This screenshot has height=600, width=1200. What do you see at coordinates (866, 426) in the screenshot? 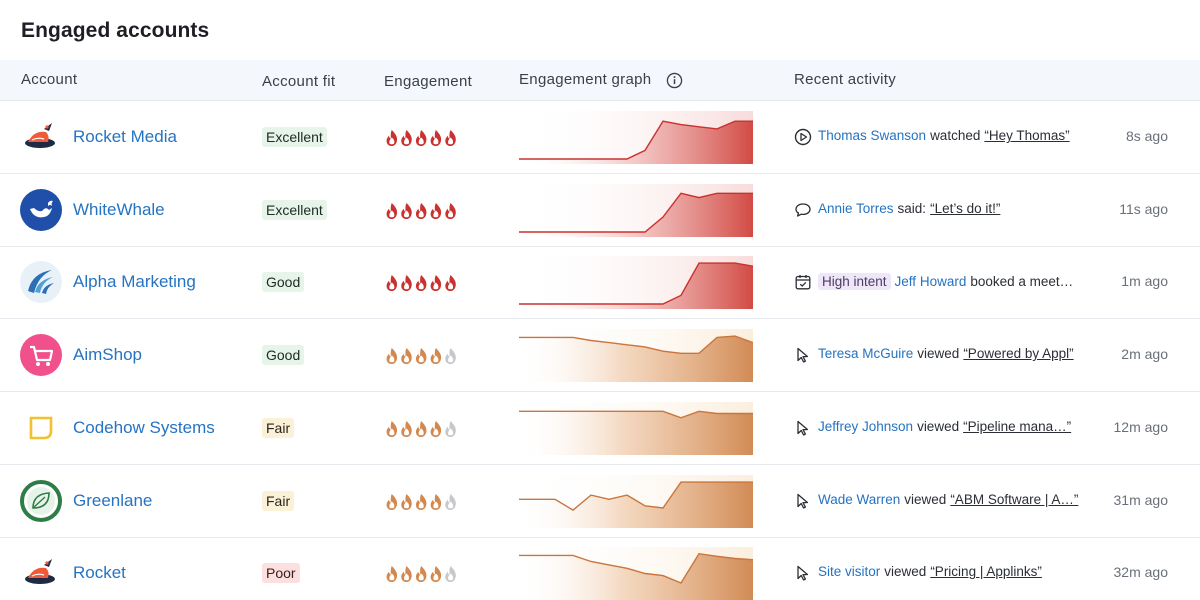
I see `activity-person-link: Jeffrey Johnson` at bounding box center [866, 426].